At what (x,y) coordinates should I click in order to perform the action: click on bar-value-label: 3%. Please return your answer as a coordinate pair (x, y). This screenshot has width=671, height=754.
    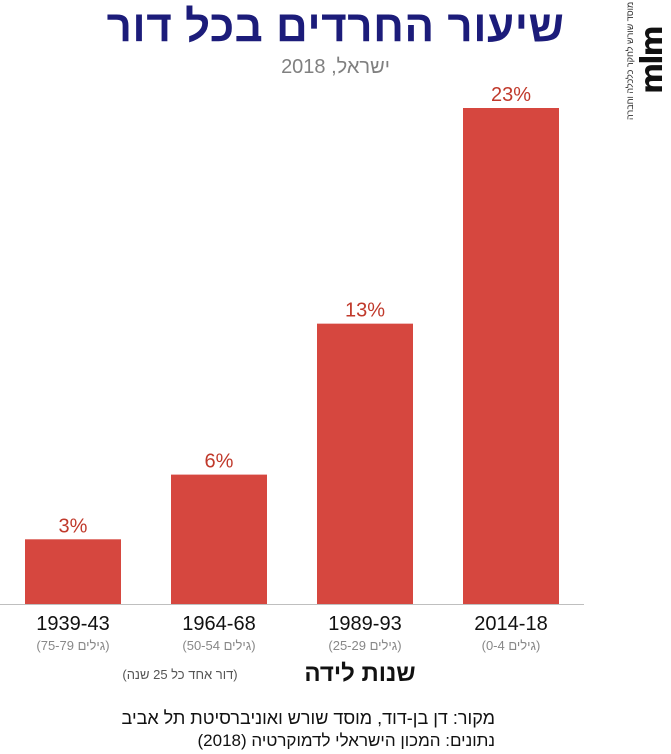
    Looking at the image, I should click on (73, 526).